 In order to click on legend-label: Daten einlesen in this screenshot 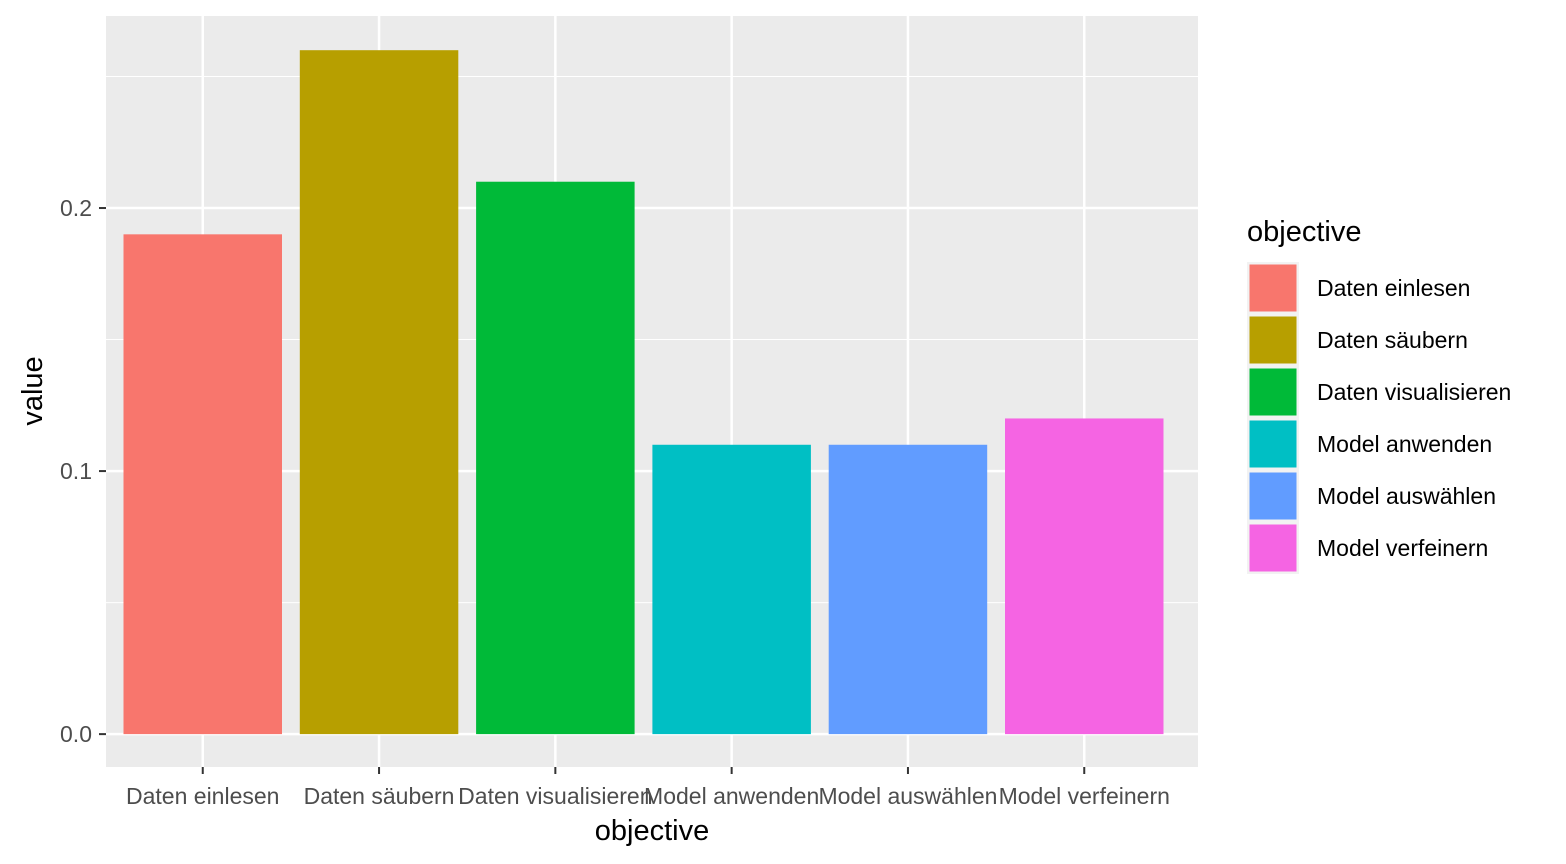, I will do `click(1393, 288)`.